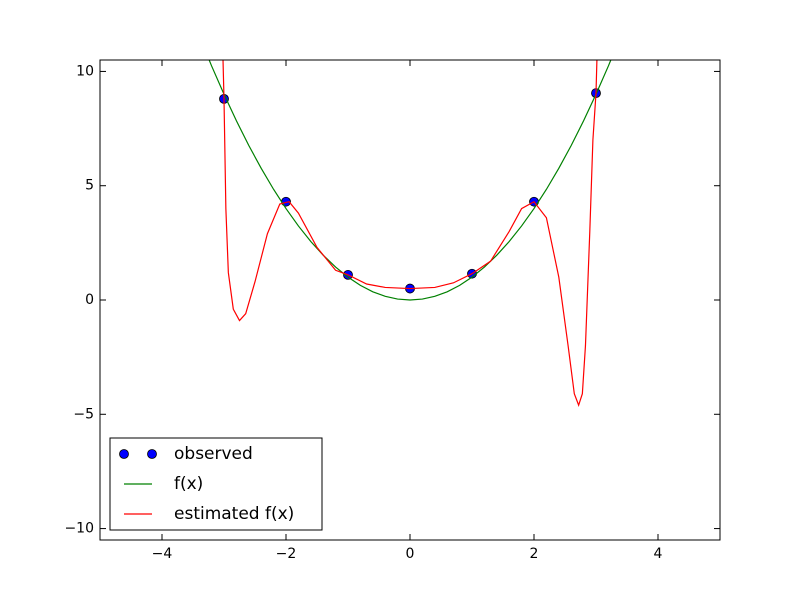 The image size is (800, 600). What do you see at coordinates (410, 554) in the screenshot?
I see `x-tick-label: 0` at bounding box center [410, 554].